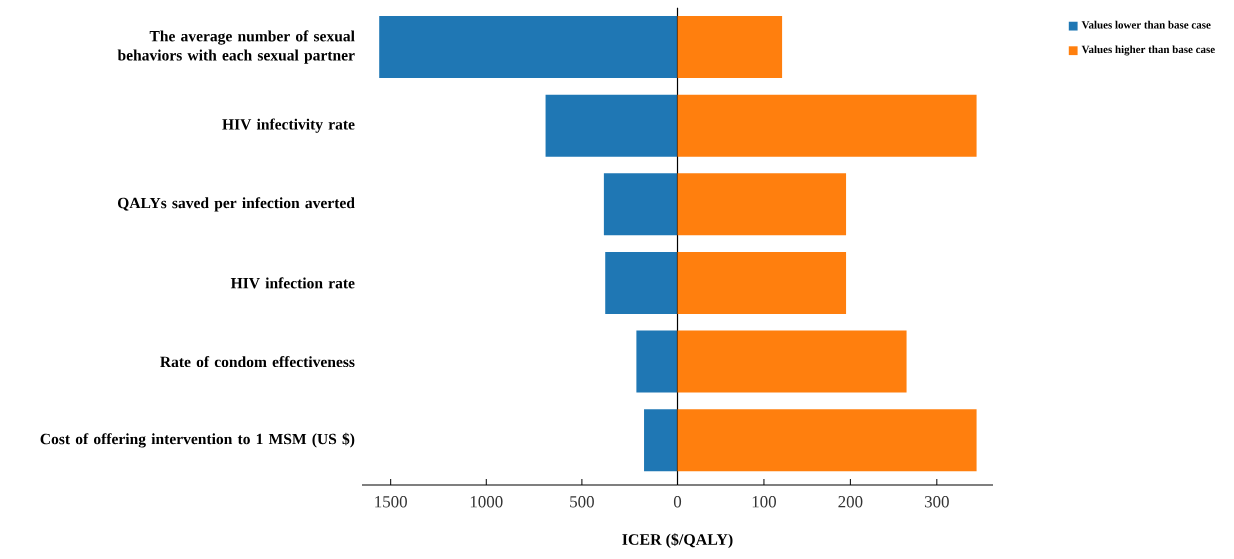 The width and height of the screenshot is (1234, 559). Describe the element at coordinates (1148, 50) in the screenshot. I see `legend-label: Values higher than base case` at that location.